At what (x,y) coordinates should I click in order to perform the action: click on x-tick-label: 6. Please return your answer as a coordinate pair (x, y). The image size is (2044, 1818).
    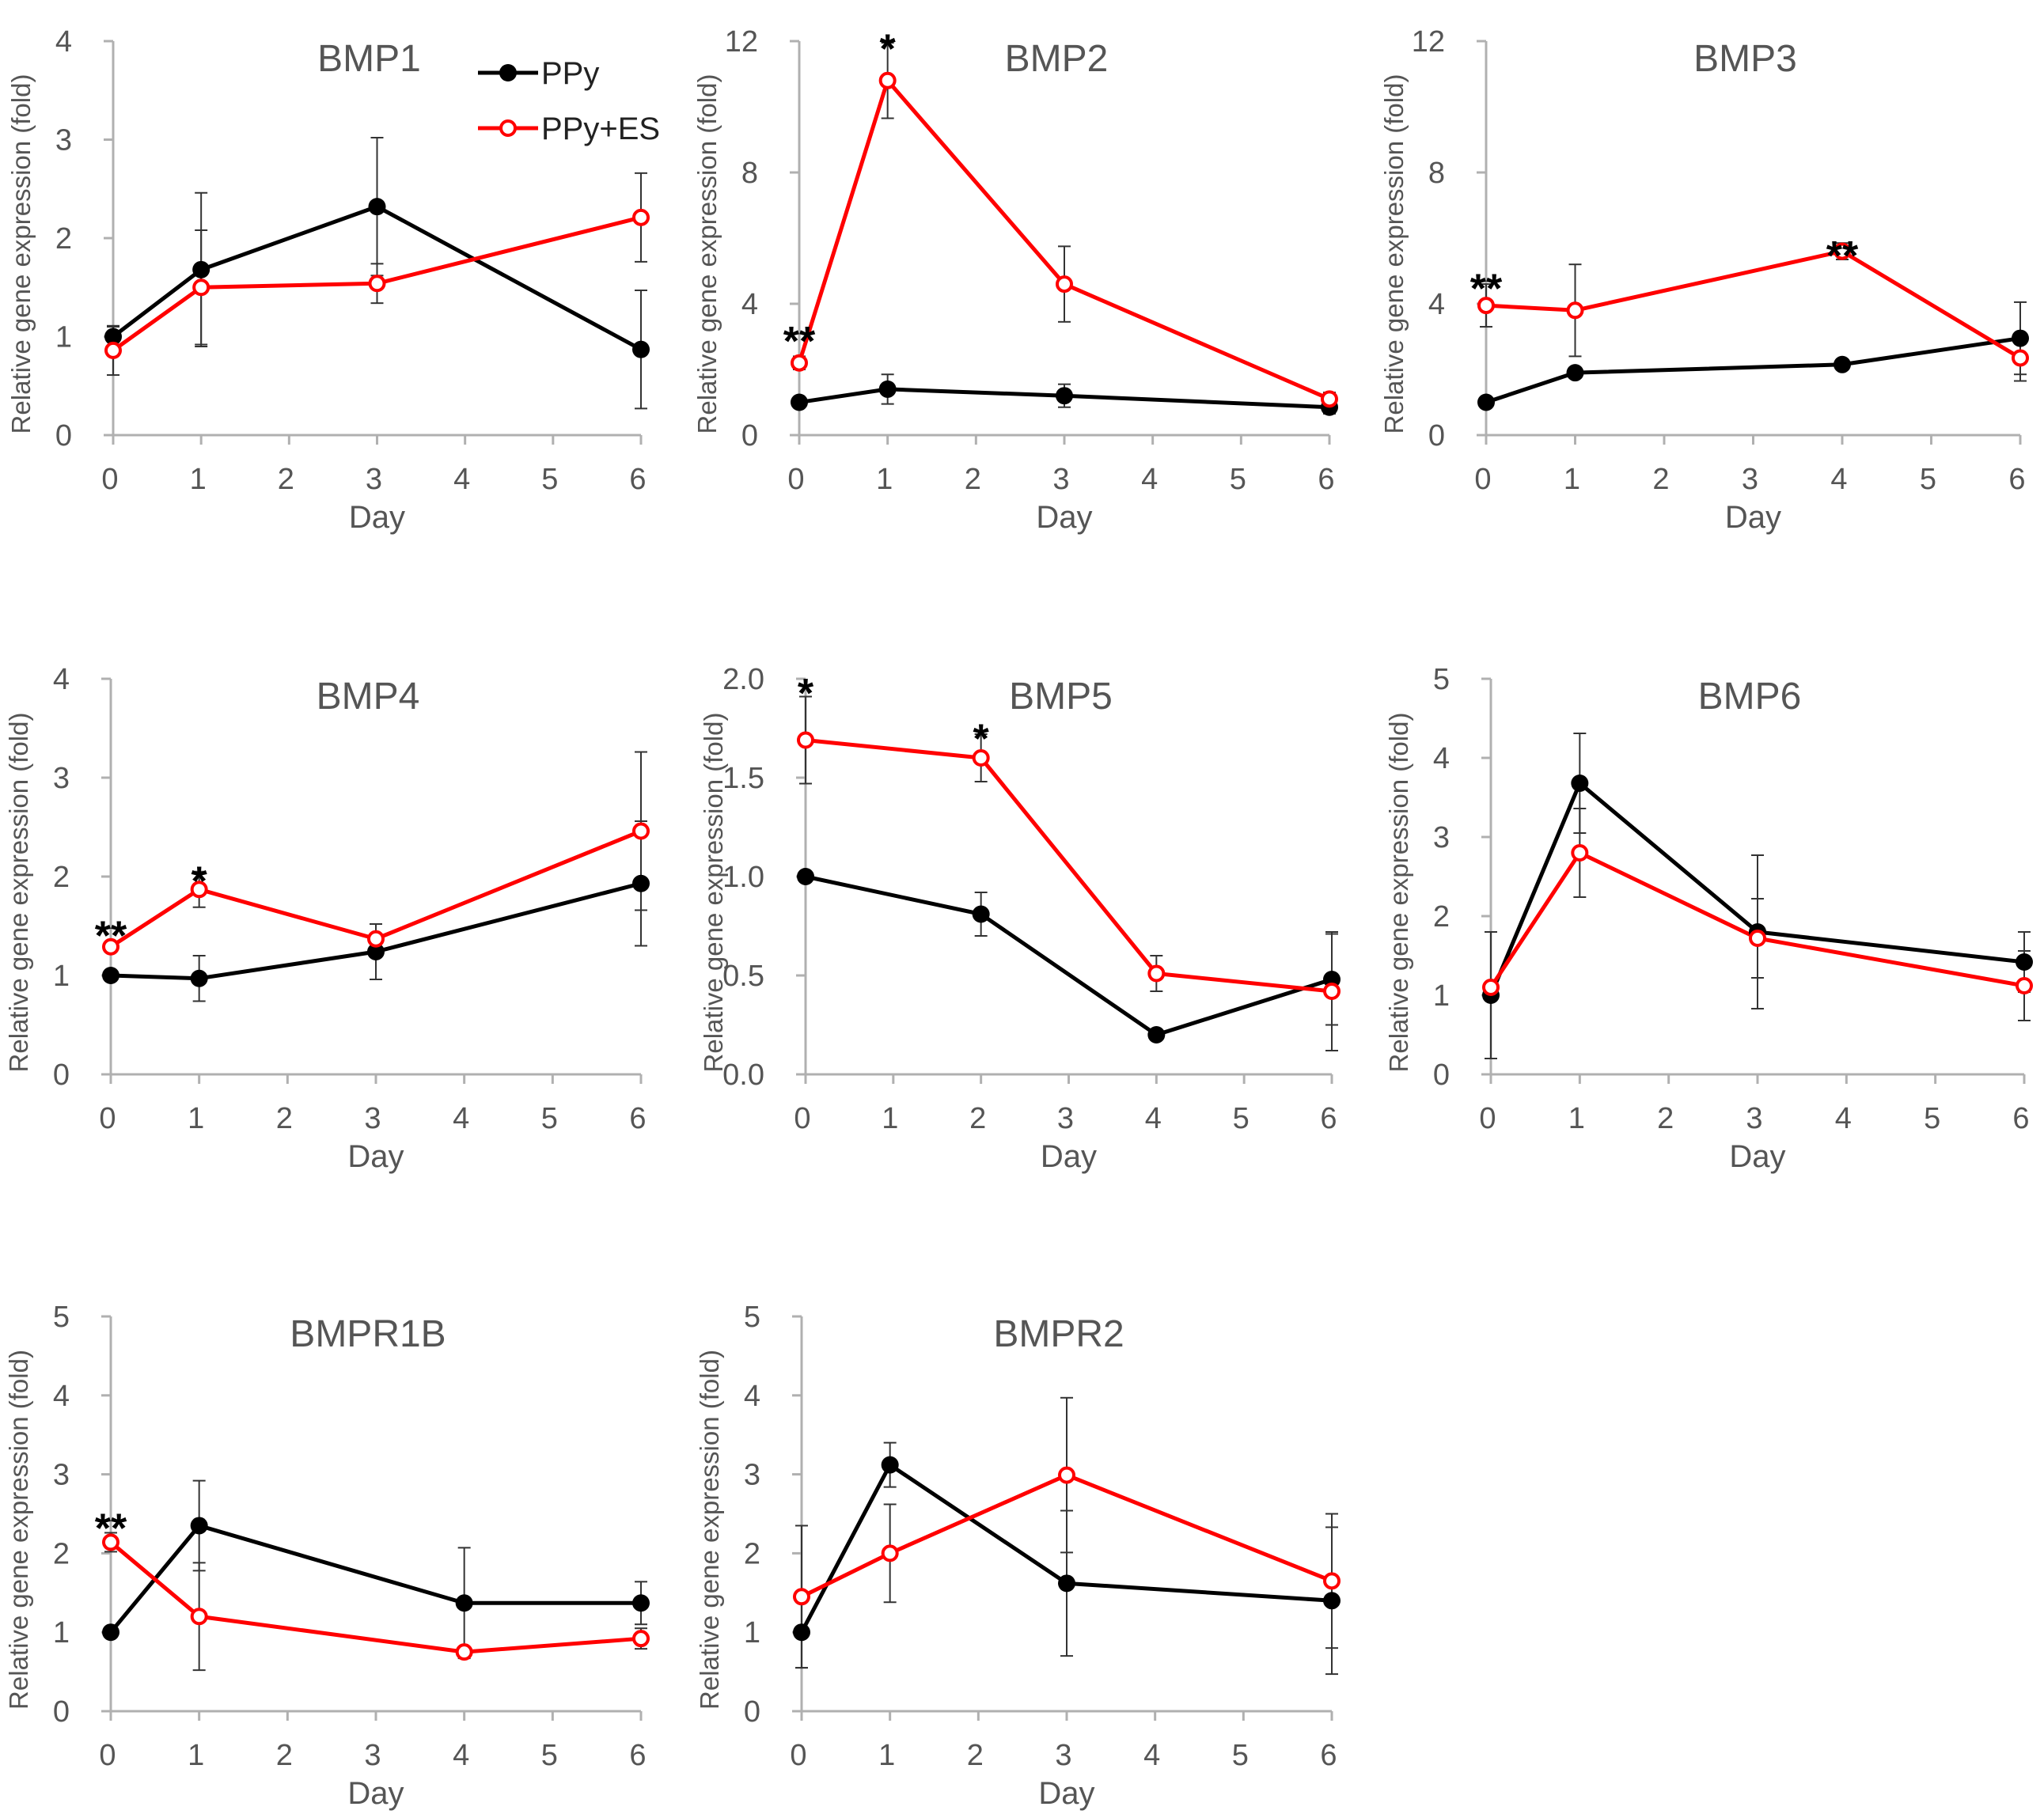
    Looking at the image, I should click on (1328, 1756).